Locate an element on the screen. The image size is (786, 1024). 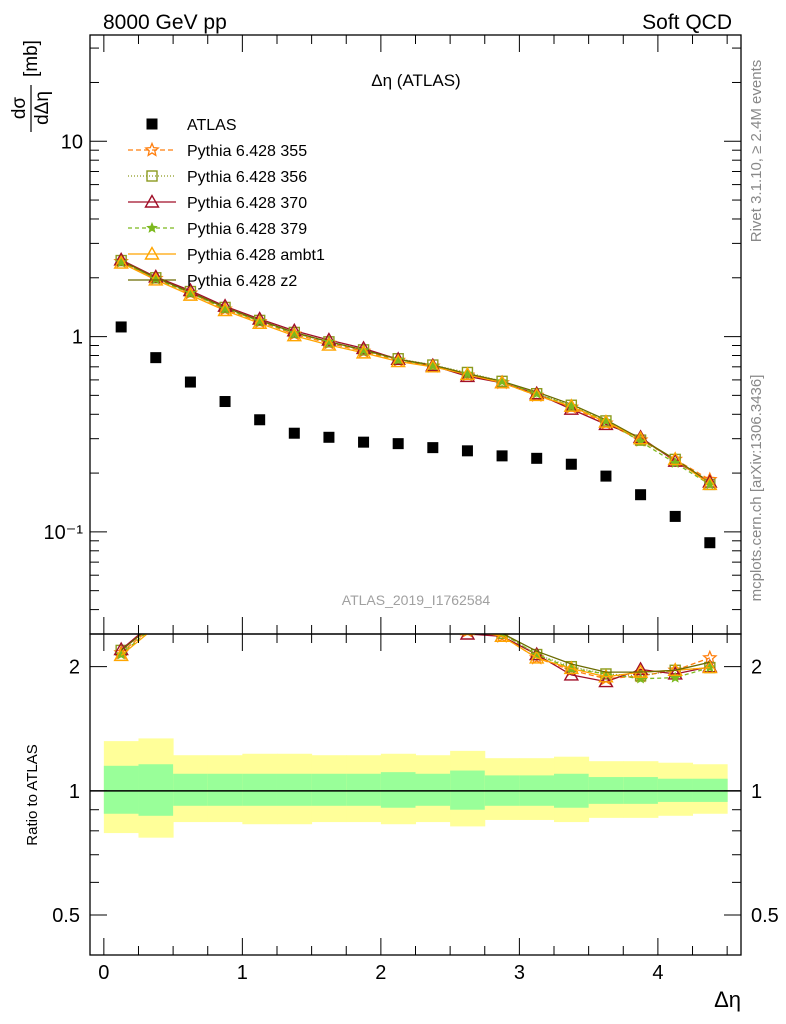
legend-entry: Pythia 6.428 z2 is located at coordinates (212, 281).